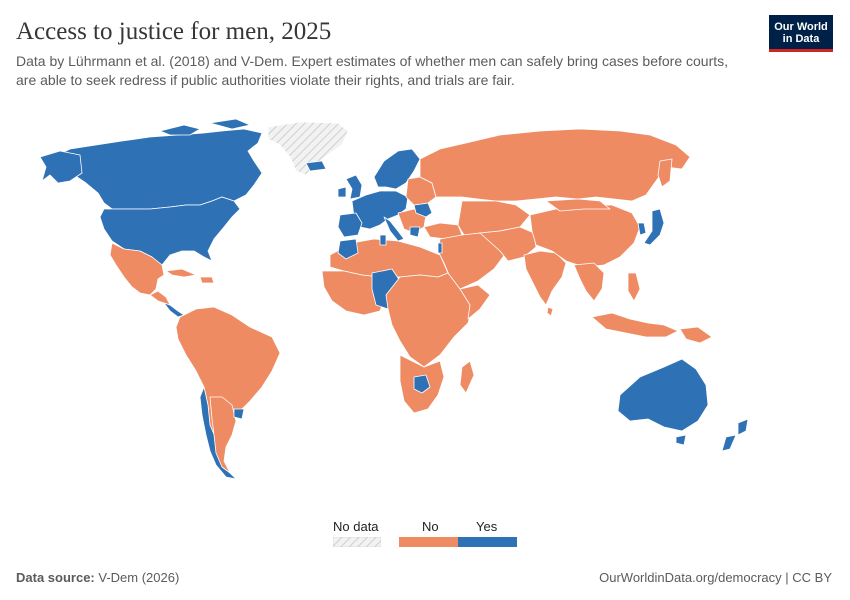  I want to click on region-indonesia, so click(635, 325).